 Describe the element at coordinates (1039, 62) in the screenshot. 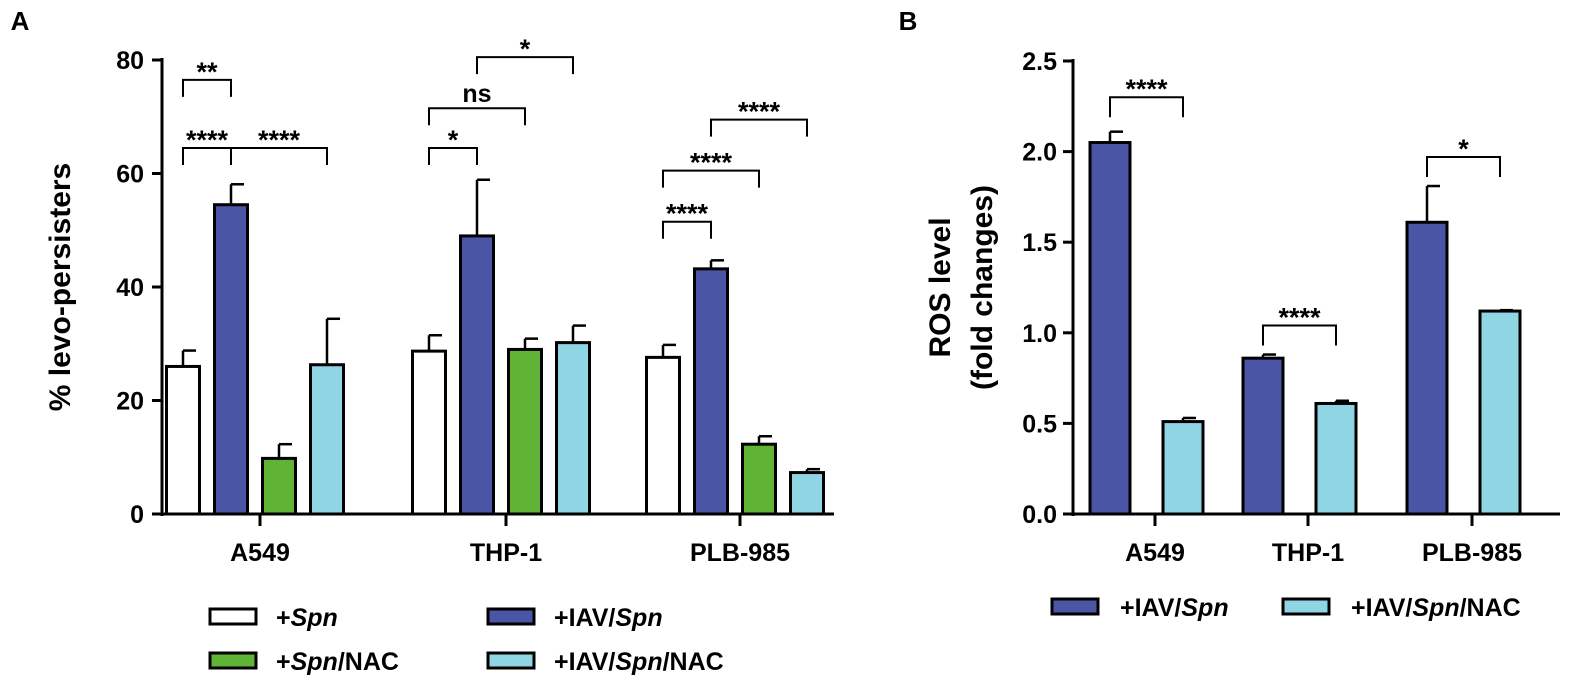

I see `y-tick-label: 2.5` at that location.